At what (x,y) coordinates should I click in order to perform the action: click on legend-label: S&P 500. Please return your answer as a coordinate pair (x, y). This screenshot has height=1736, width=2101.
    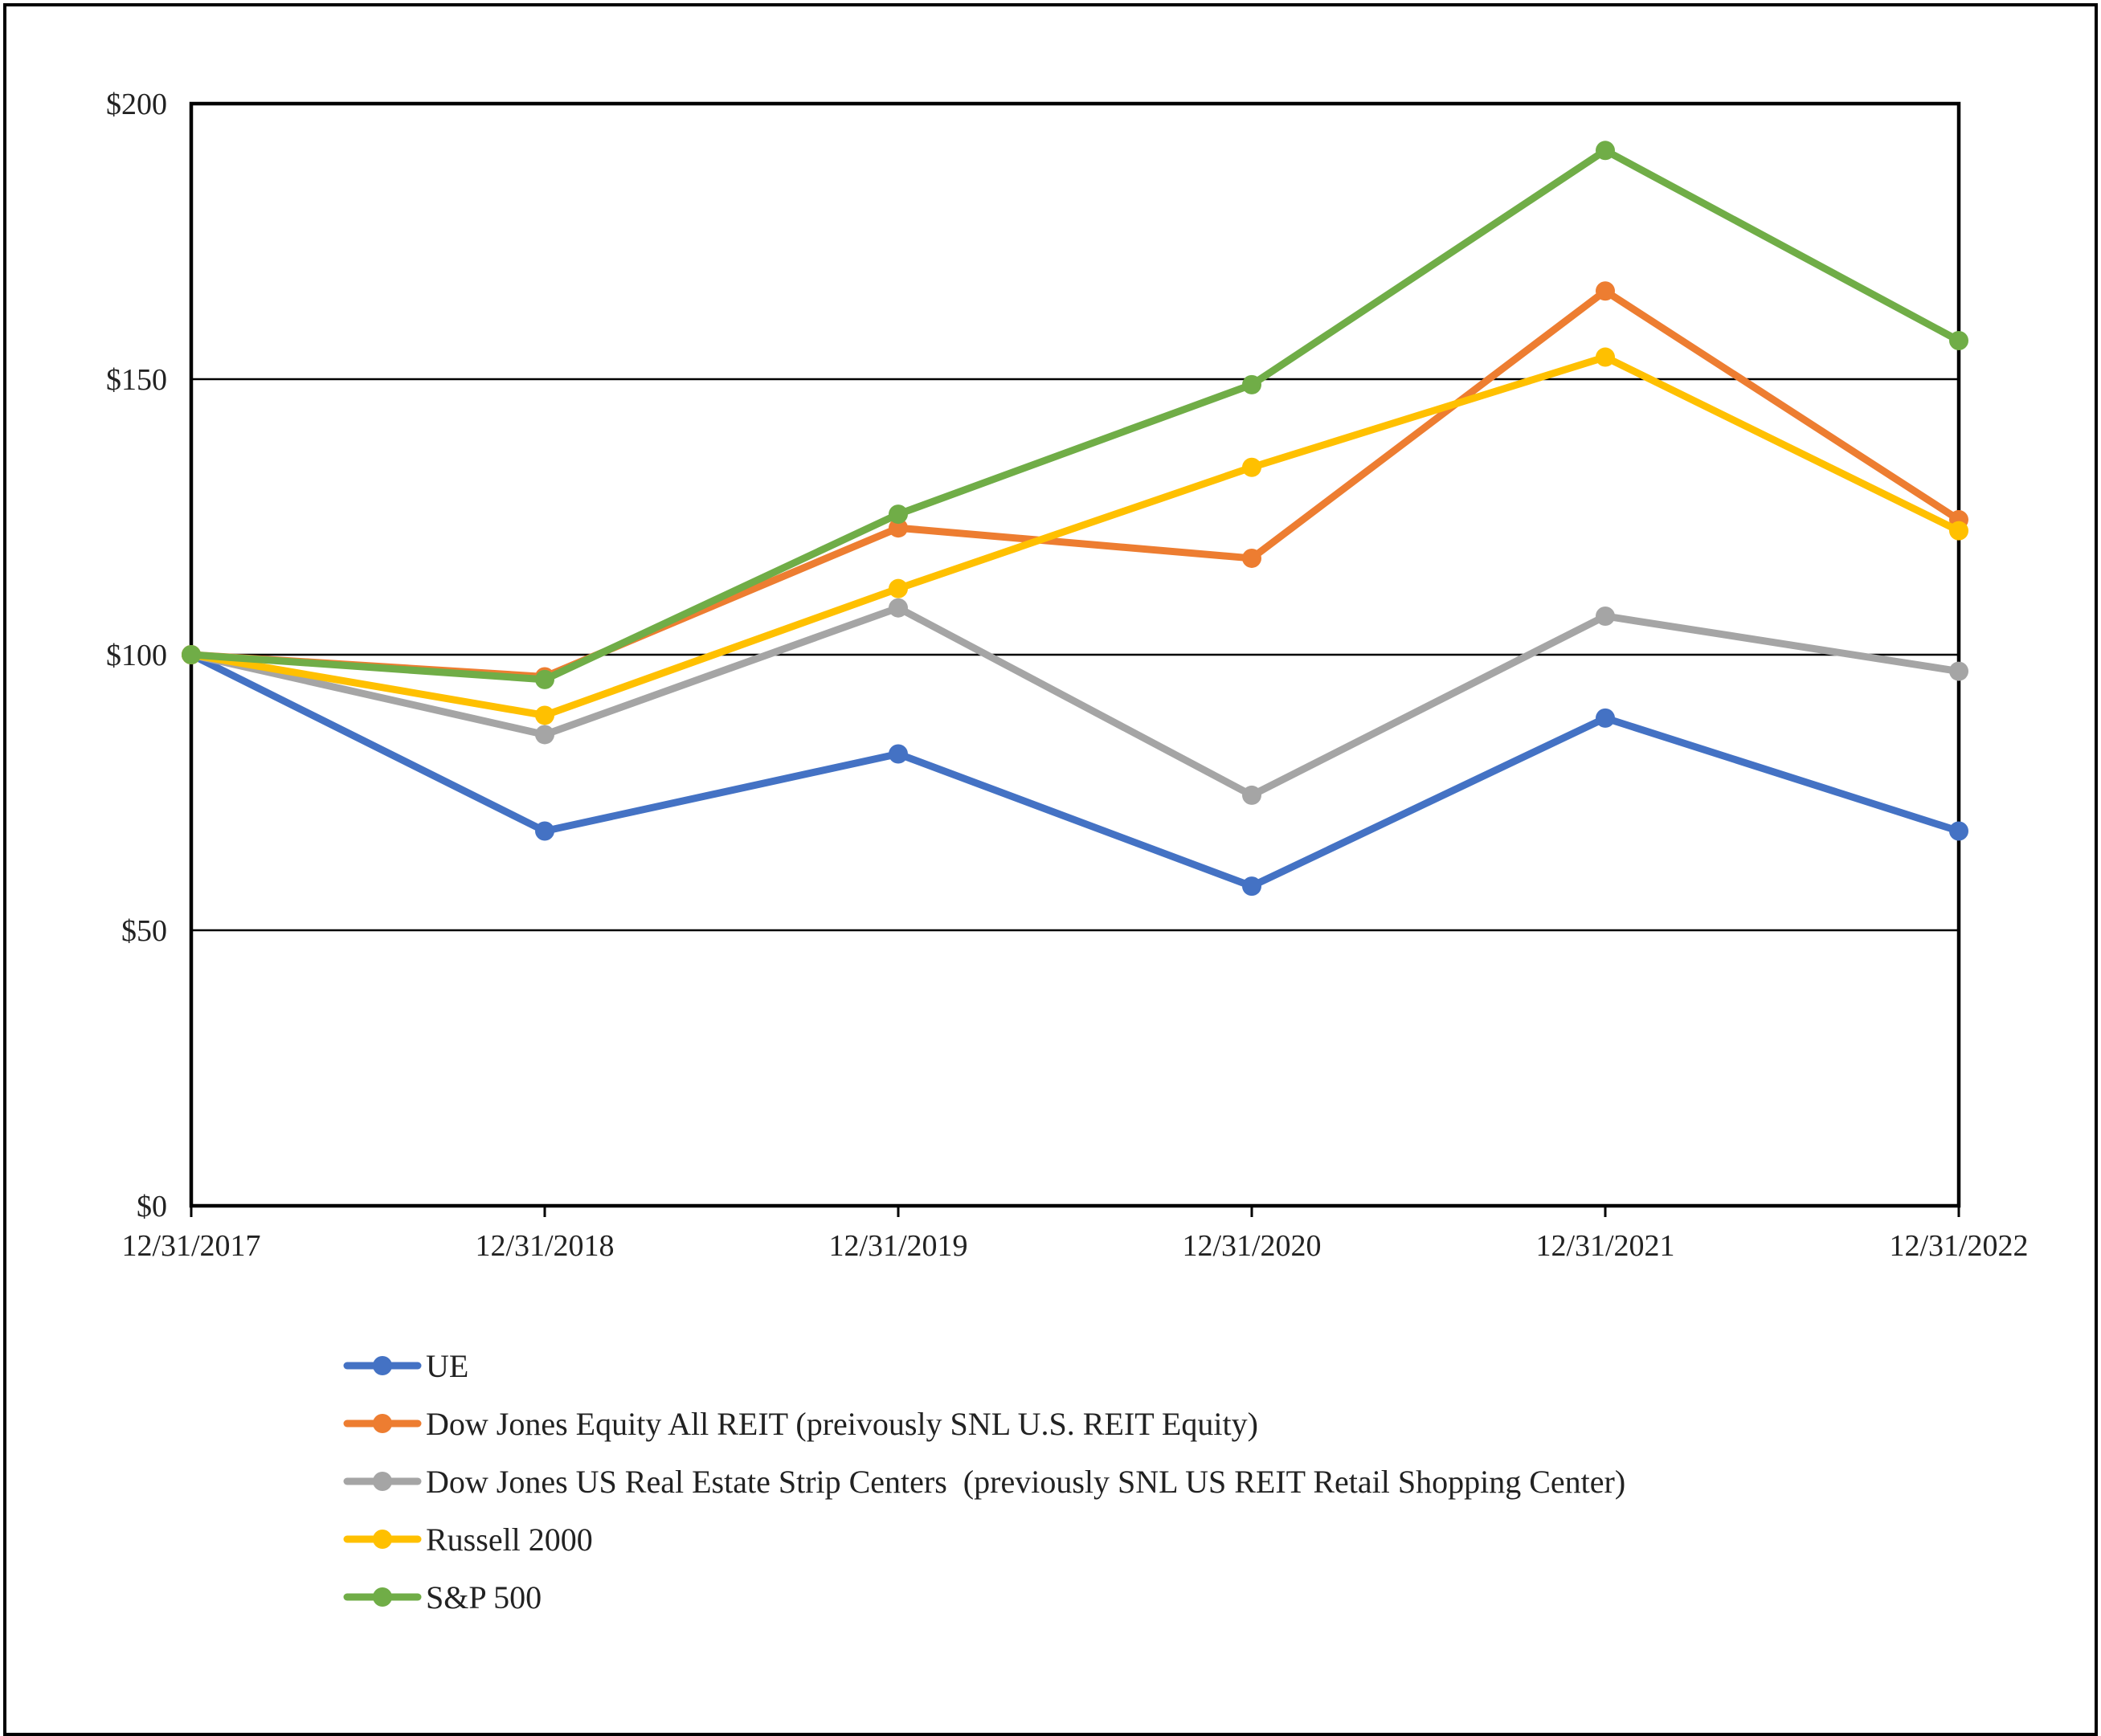
    Looking at the image, I should click on (484, 1597).